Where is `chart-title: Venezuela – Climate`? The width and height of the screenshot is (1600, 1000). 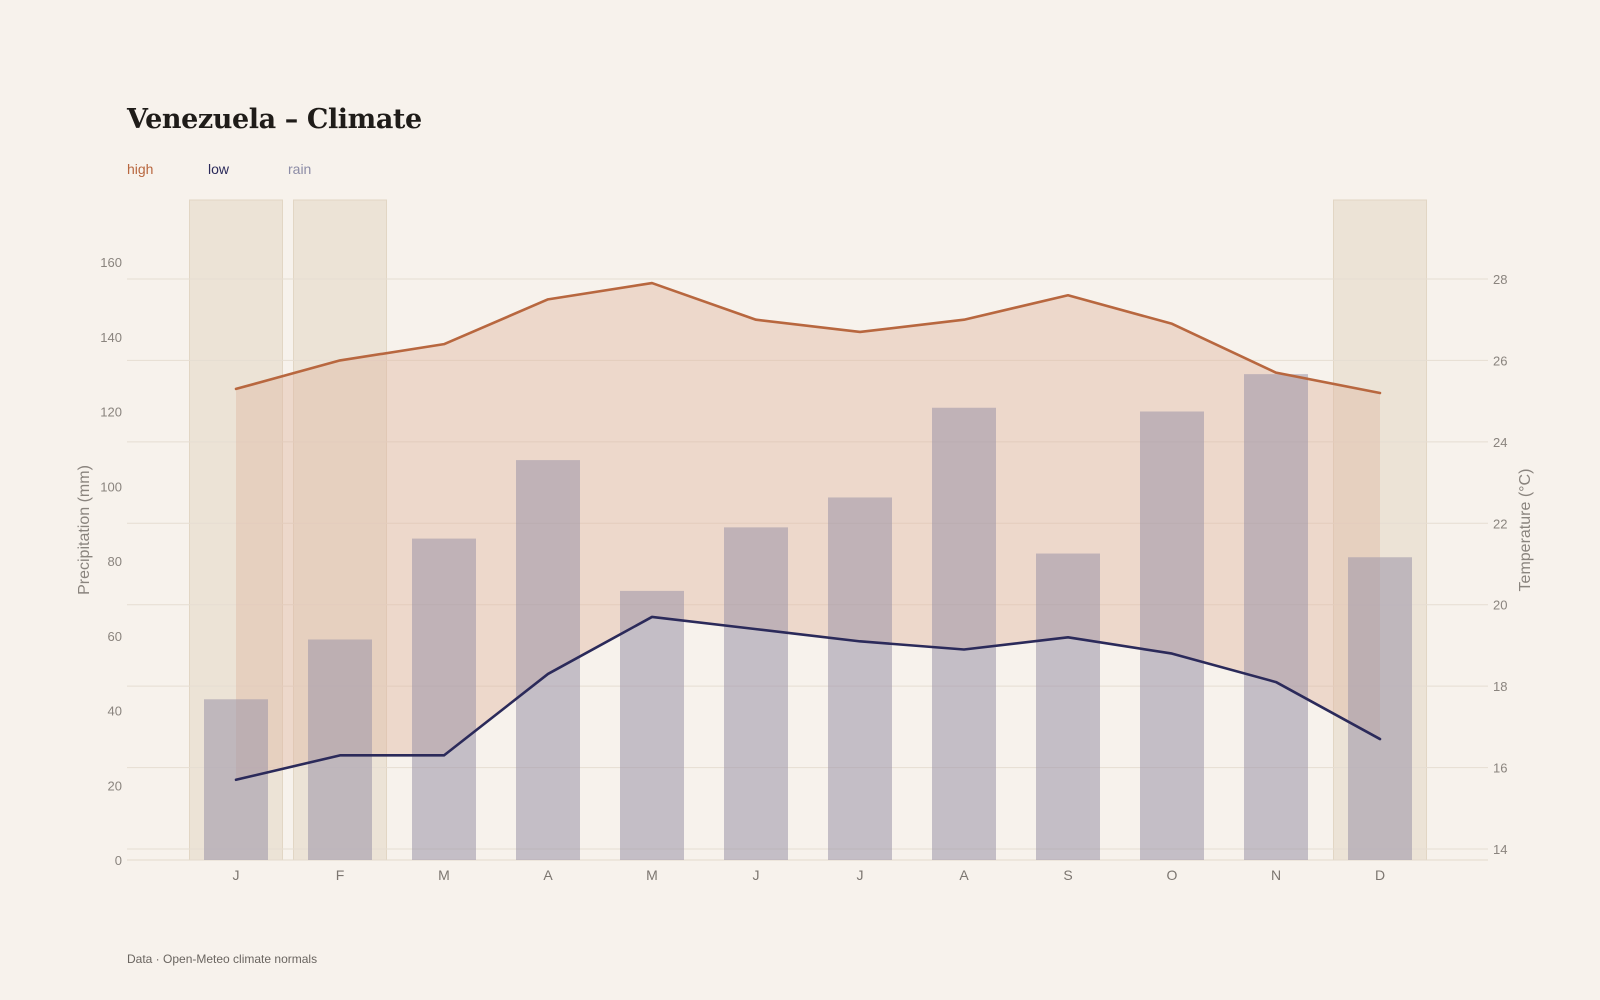
chart-title: Venezuela – Climate is located at coordinates (274, 119).